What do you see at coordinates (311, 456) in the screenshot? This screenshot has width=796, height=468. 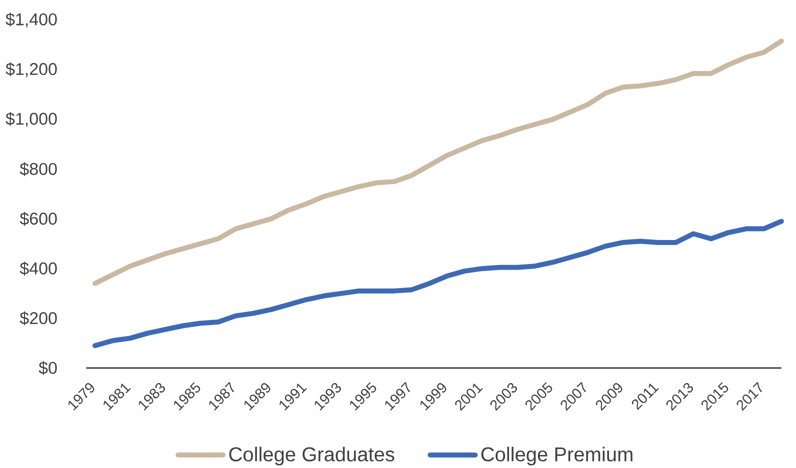 I see `legend-label: College Graduates` at bounding box center [311, 456].